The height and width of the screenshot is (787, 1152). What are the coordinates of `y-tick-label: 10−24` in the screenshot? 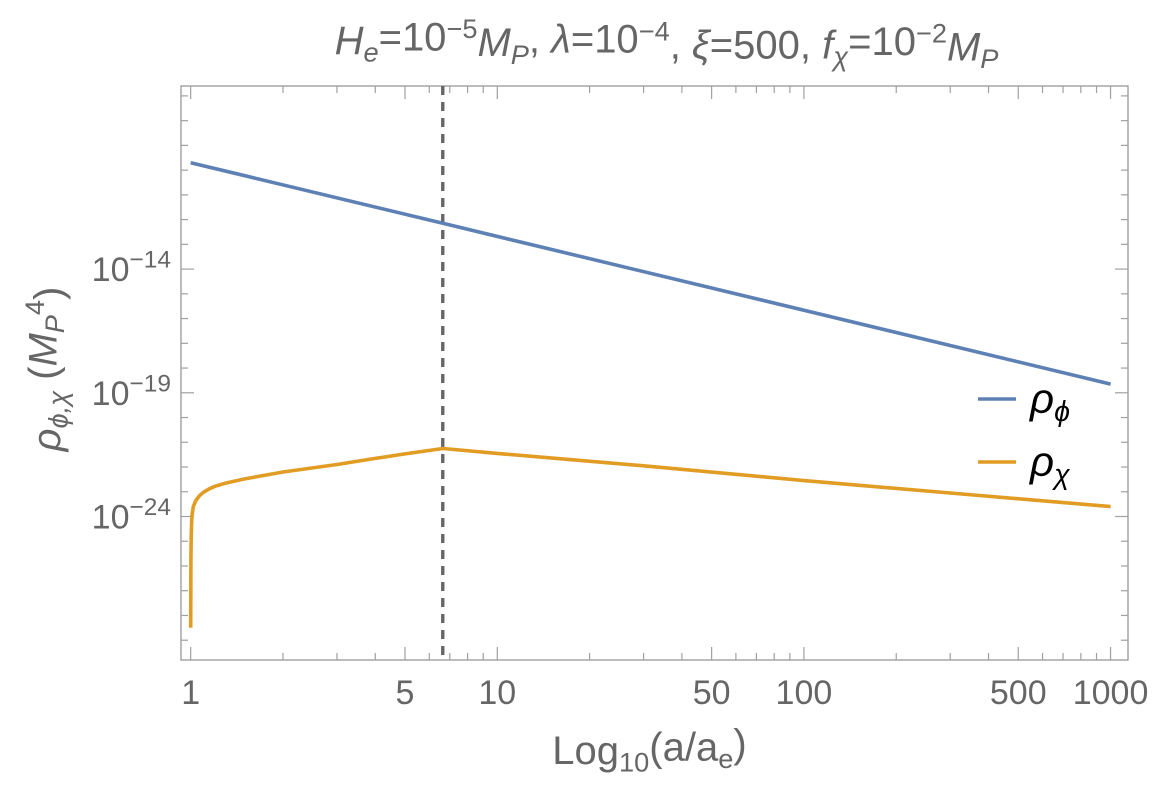 It's located at (131, 515).